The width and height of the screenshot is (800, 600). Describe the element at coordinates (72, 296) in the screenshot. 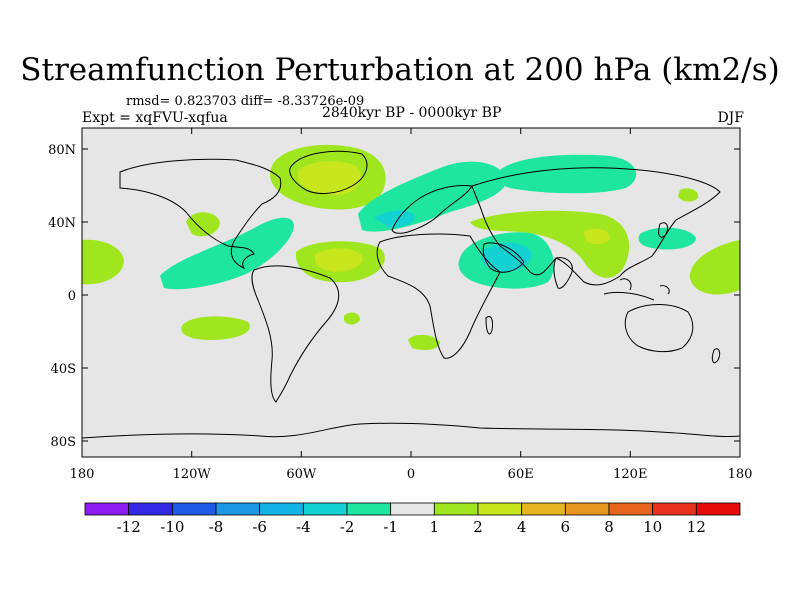

I see `y-tick-label: 0` at that location.